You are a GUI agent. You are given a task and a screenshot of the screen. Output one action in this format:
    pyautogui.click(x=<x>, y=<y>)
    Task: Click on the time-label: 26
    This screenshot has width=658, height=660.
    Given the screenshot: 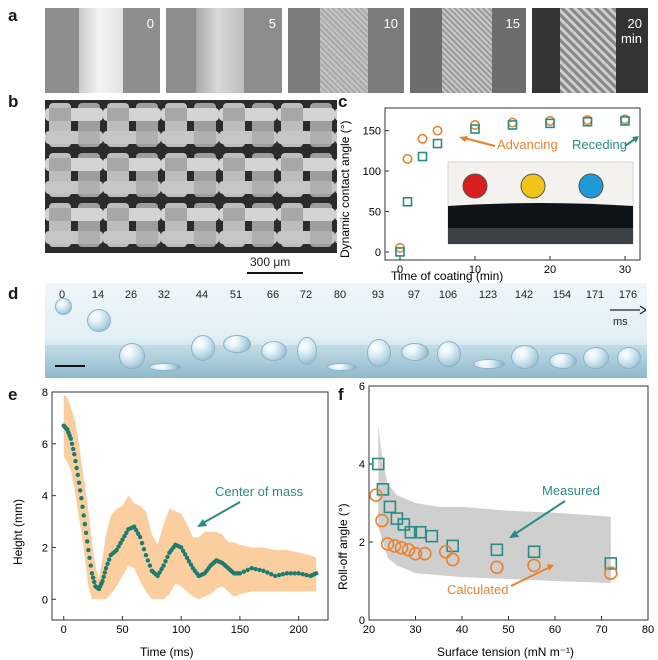 What is the action you would take?
    pyautogui.click(x=131, y=295)
    